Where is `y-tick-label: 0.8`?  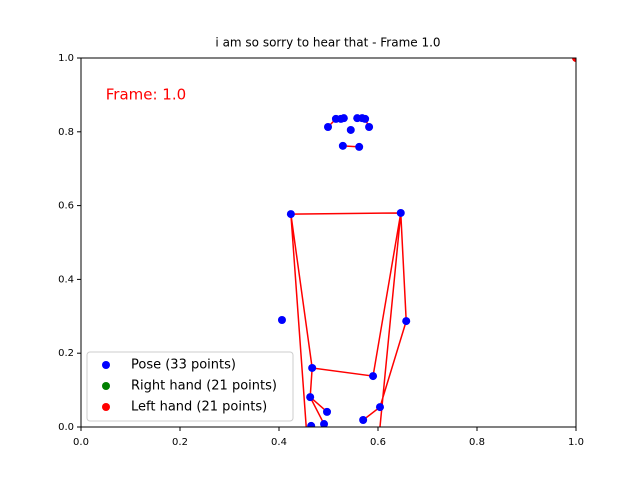 y-tick-label: 0.8 is located at coordinates (66, 132).